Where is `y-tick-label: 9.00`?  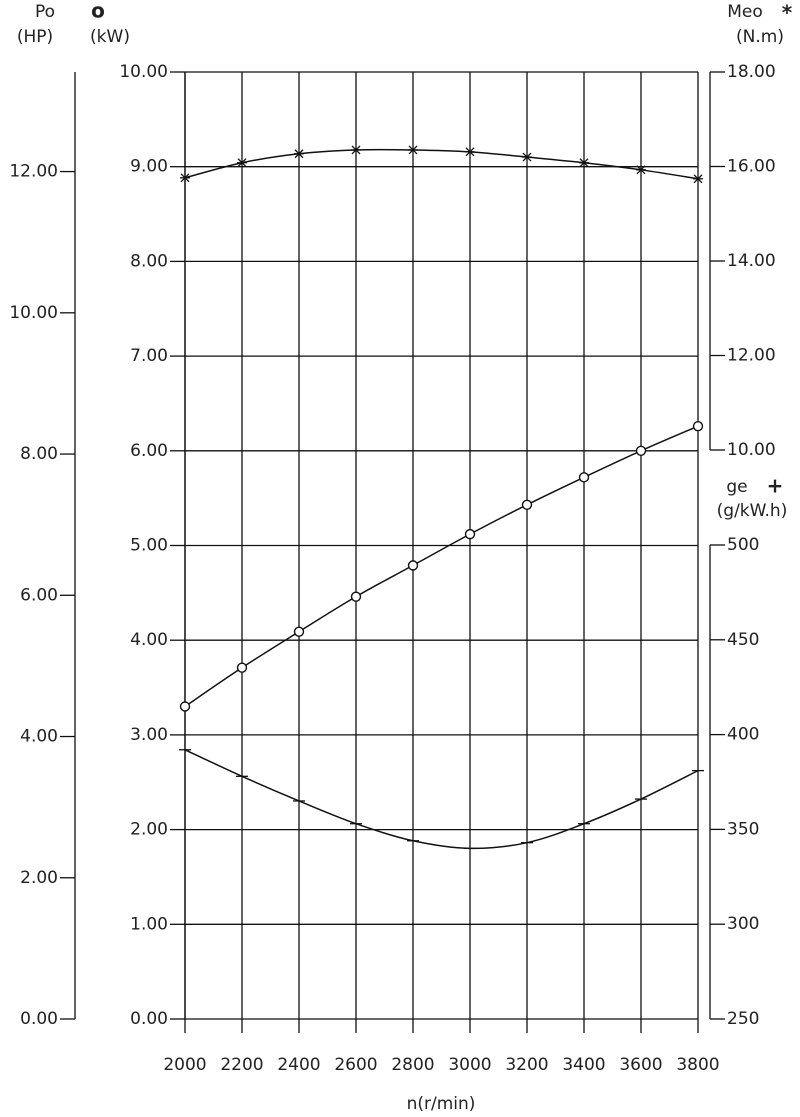 y-tick-label: 9.00 is located at coordinates (149, 167).